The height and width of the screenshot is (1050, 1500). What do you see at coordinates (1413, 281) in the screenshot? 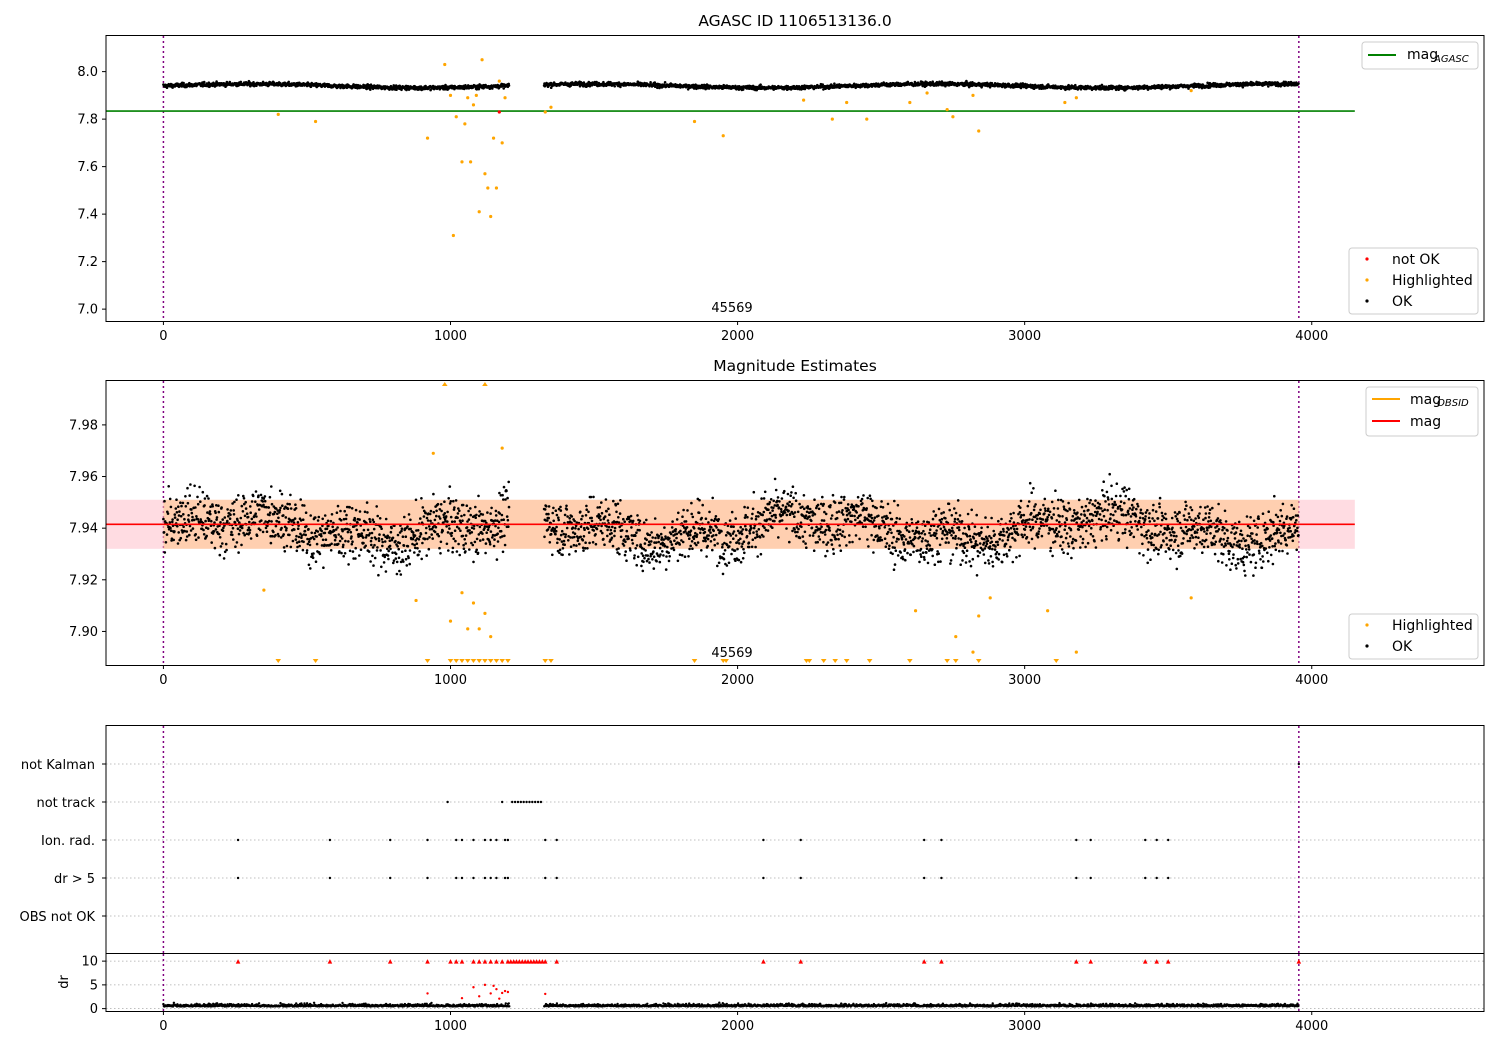
I see `top-point-legend: not OK Highlighted OK` at bounding box center [1413, 281].